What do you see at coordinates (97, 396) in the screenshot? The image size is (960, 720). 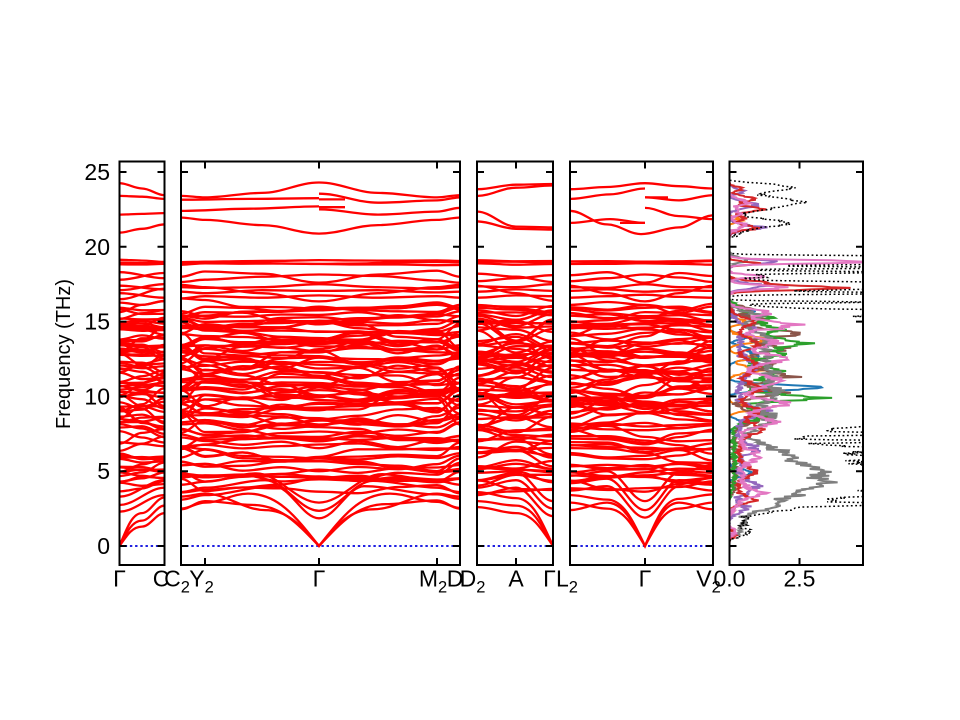 I see `svg-text: 10` at bounding box center [97, 396].